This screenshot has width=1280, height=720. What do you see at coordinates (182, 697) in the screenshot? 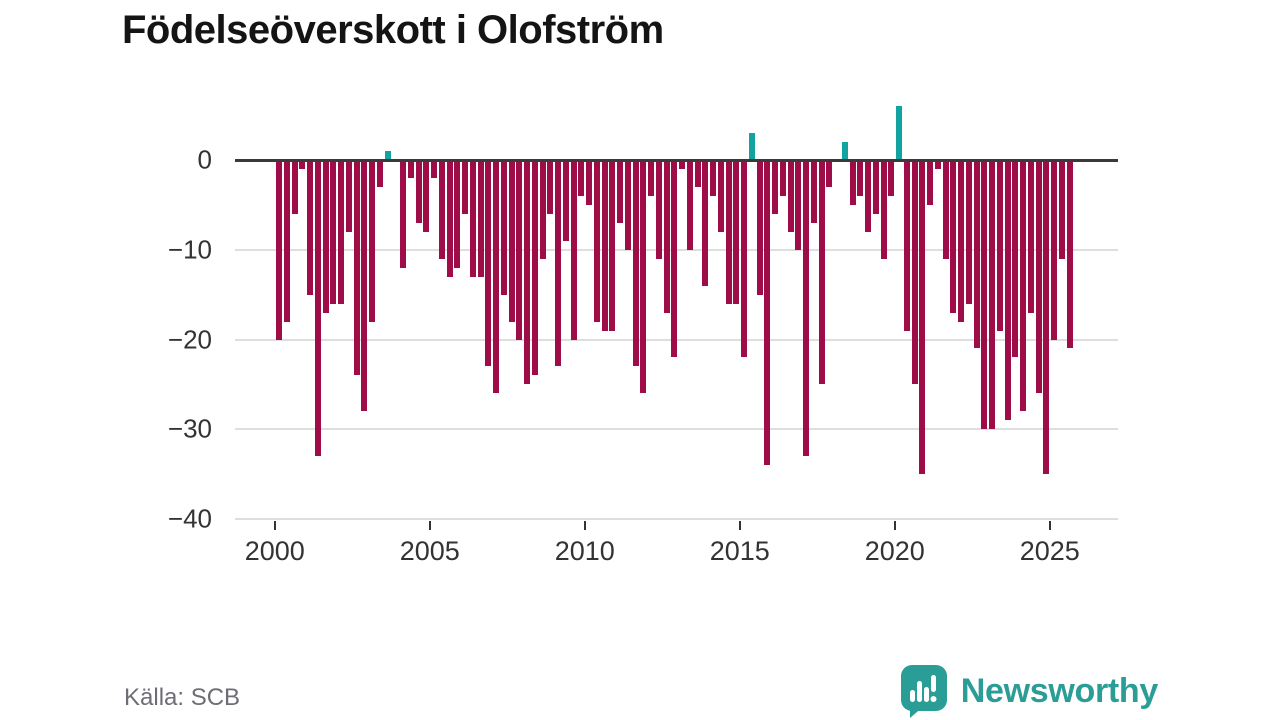
I see `source-label: Källa: SCB` at bounding box center [182, 697].